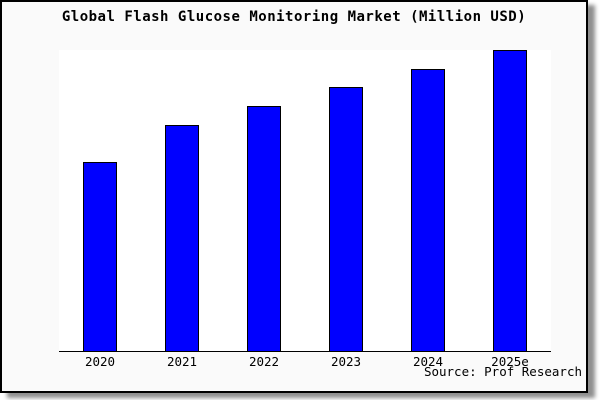 The width and height of the screenshot is (600, 400). I want to click on source-credit: Source: Prof Research, so click(502, 371).